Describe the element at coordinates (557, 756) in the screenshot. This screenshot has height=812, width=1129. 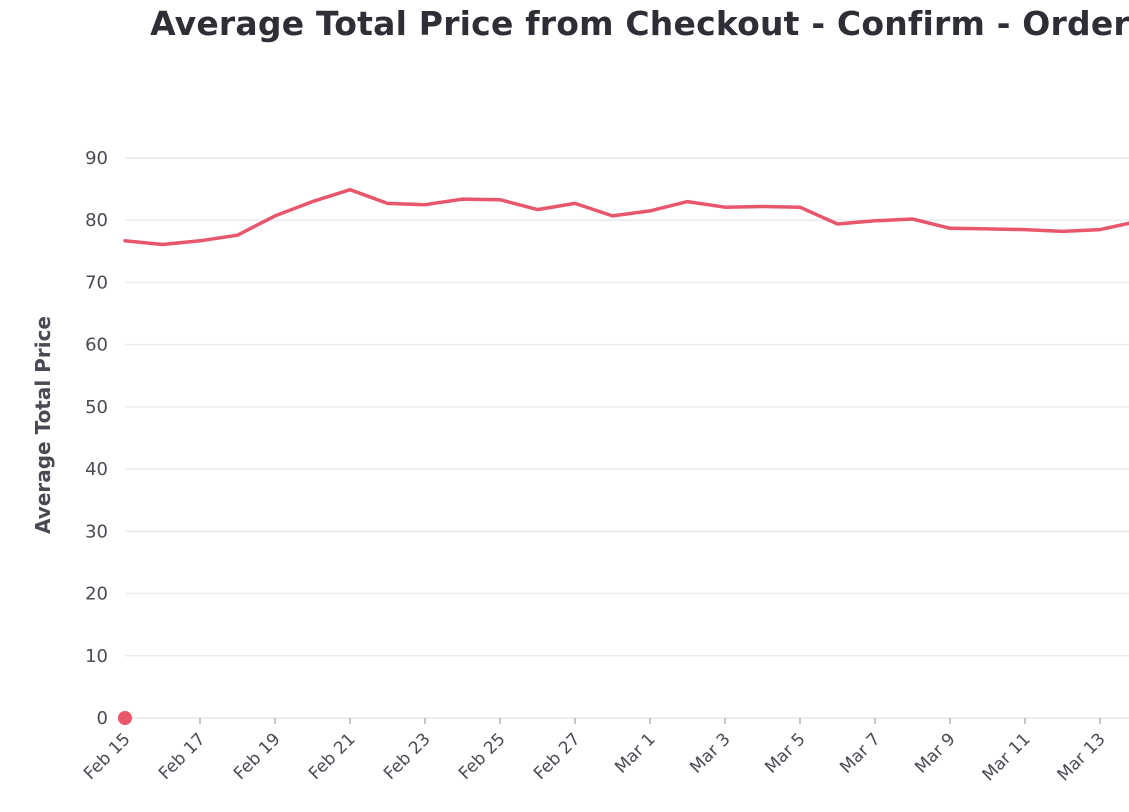
I see `x-tick-label: Feb 27` at that location.